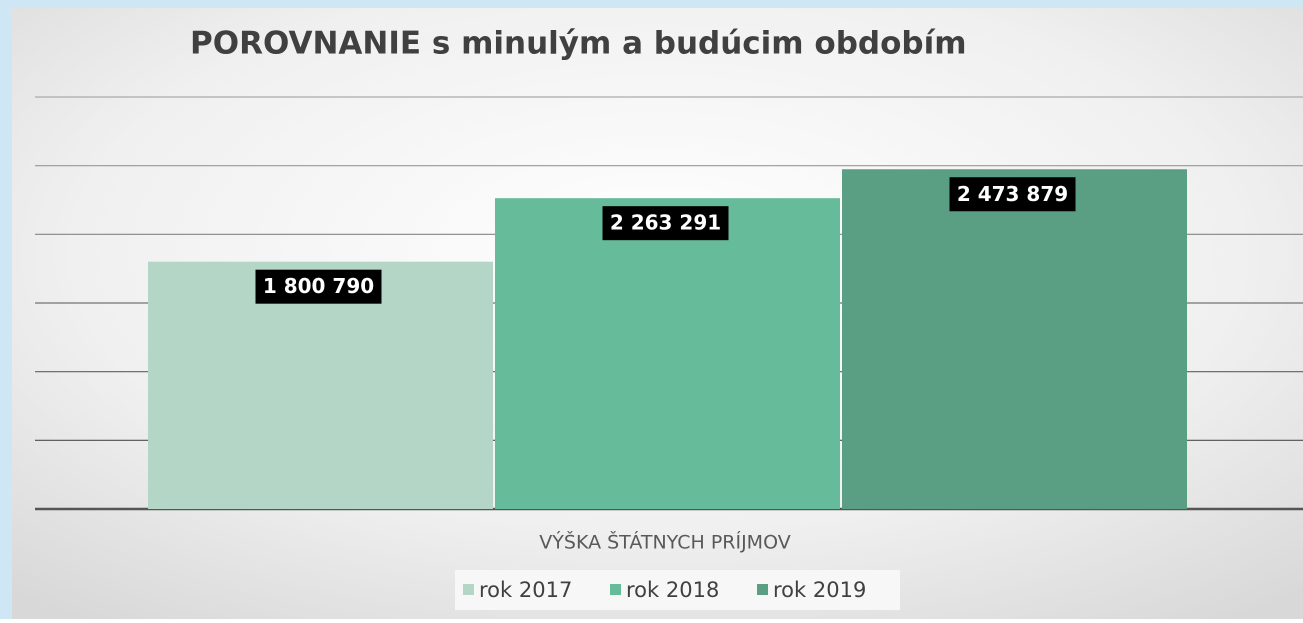 The image size is (1303, 623). What do you see at coordinates (578, 44) in the screenshot?
I see `chart-title: POROVNANIE s minulým a budúcim obdobím` at bounding box center [578, 44].